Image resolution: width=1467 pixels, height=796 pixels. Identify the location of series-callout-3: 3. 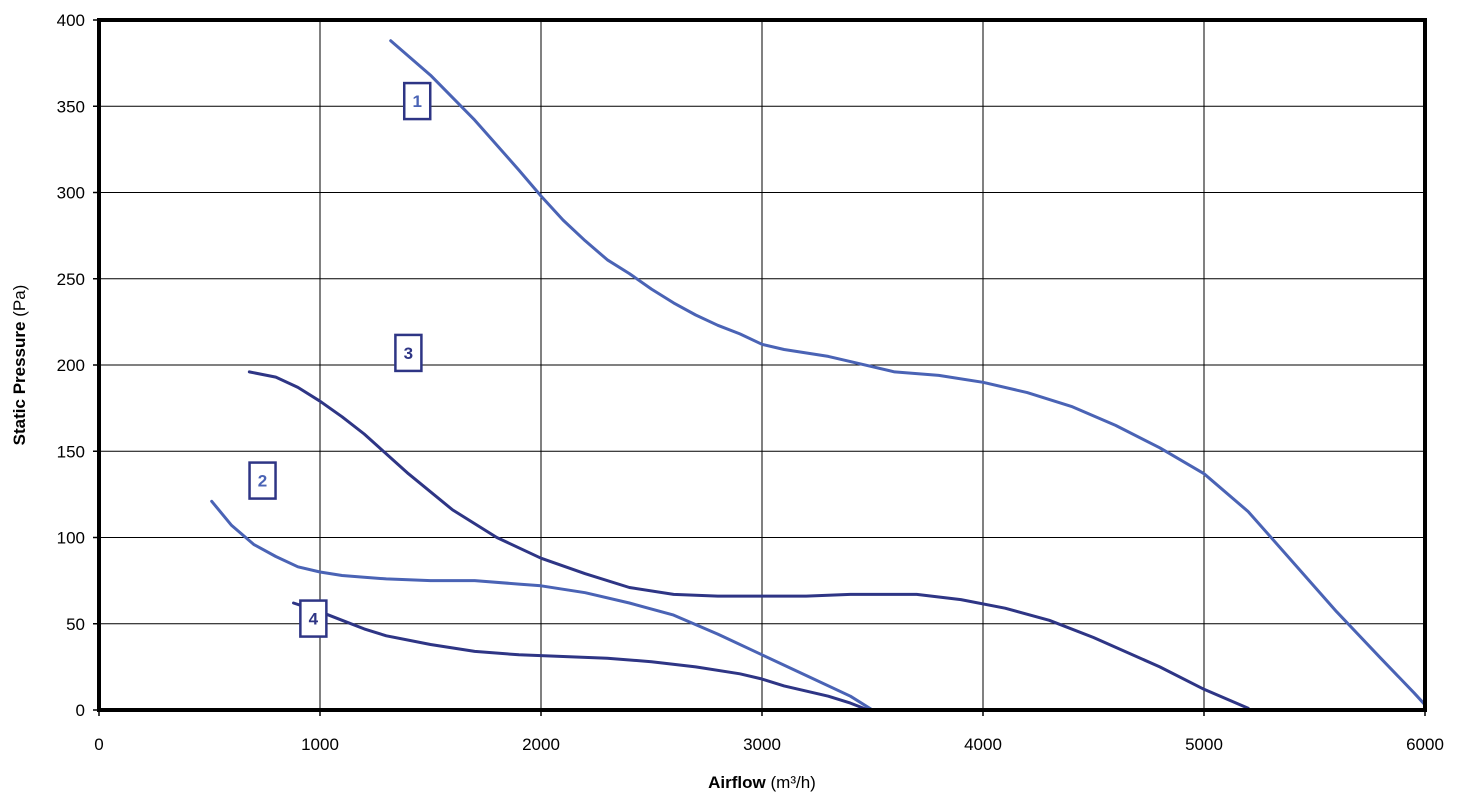
(408, 353).